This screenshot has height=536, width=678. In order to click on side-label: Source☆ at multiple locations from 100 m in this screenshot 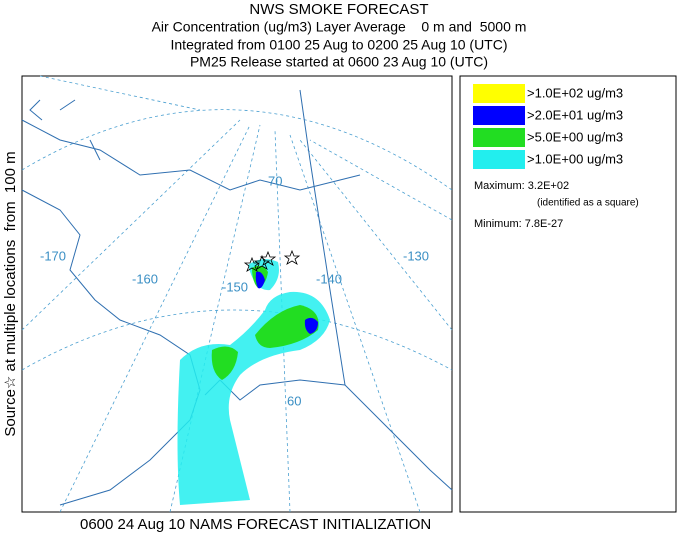, I will do `click(10, 293)`.